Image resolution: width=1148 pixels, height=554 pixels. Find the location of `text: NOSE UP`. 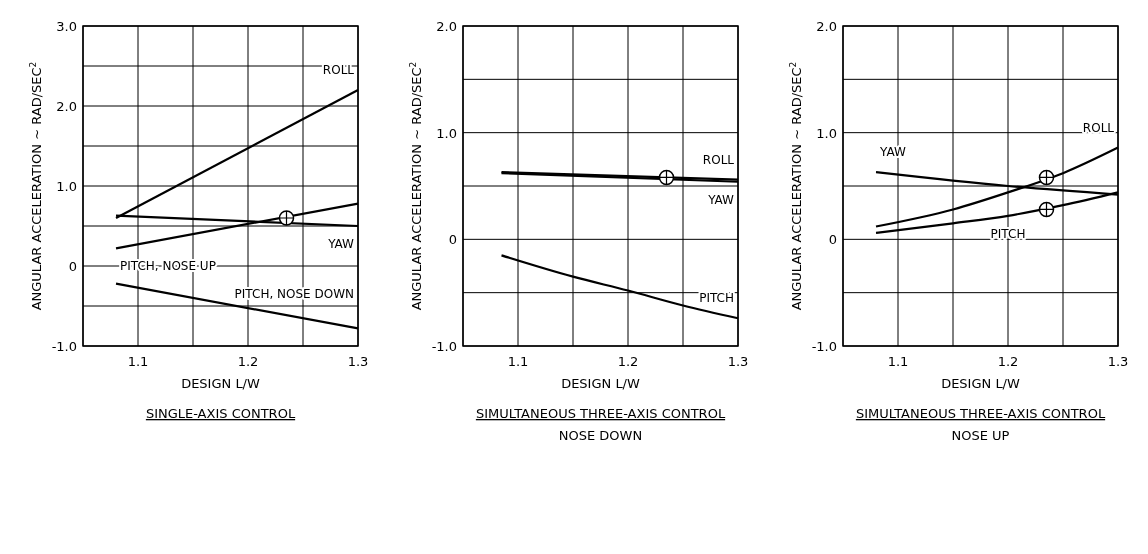

text: NOSE UP is located at coordinates (980, 435).